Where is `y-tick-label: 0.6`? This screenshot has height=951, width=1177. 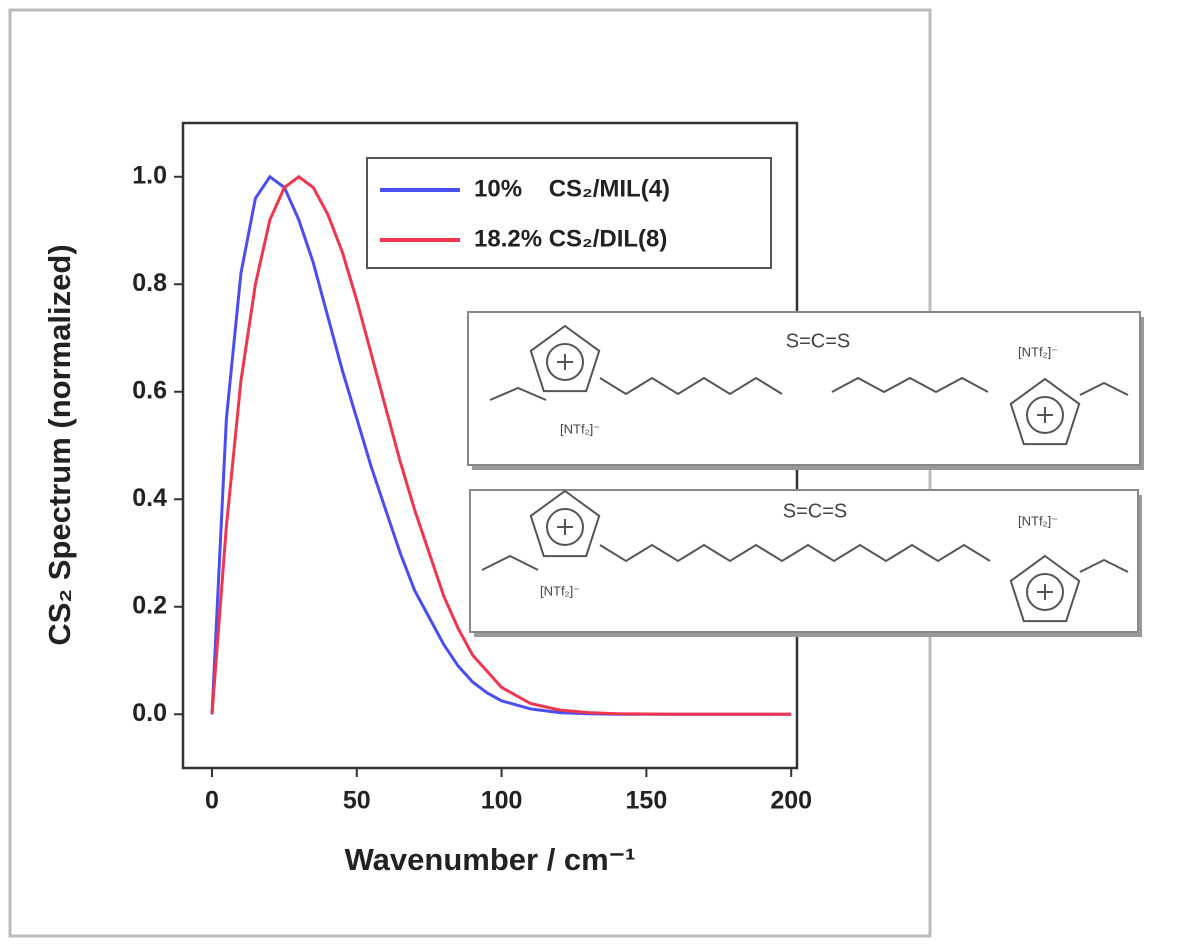 y-tick-label: 0.6 is located at coordinates (149, 390).